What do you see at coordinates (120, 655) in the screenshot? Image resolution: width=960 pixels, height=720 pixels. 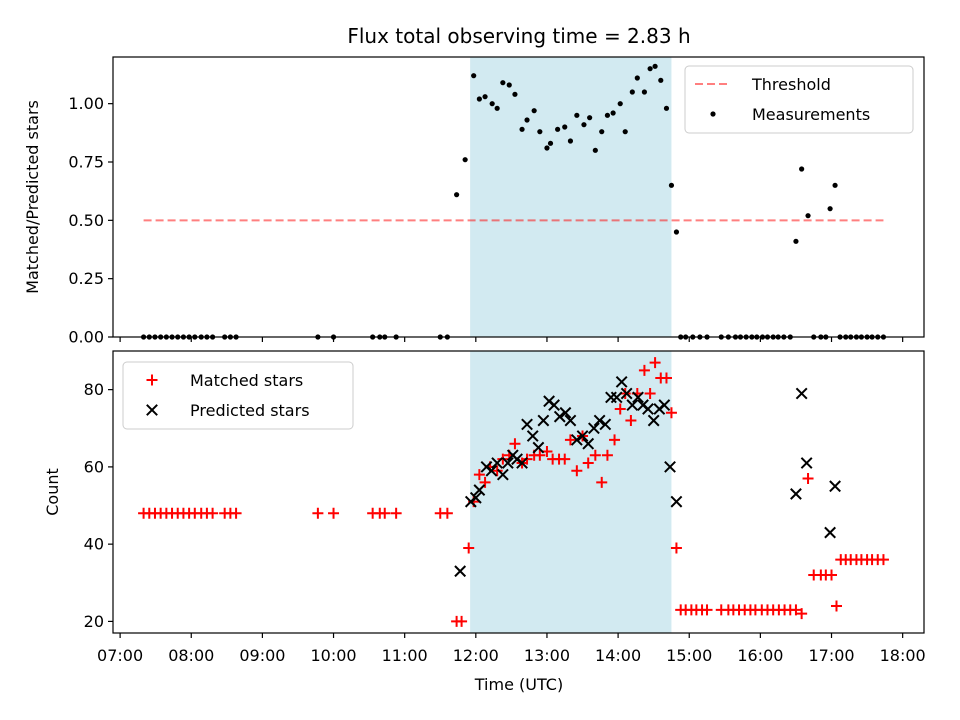 I see `x-tick-label: 07:00` at bounding box center [120, 655].